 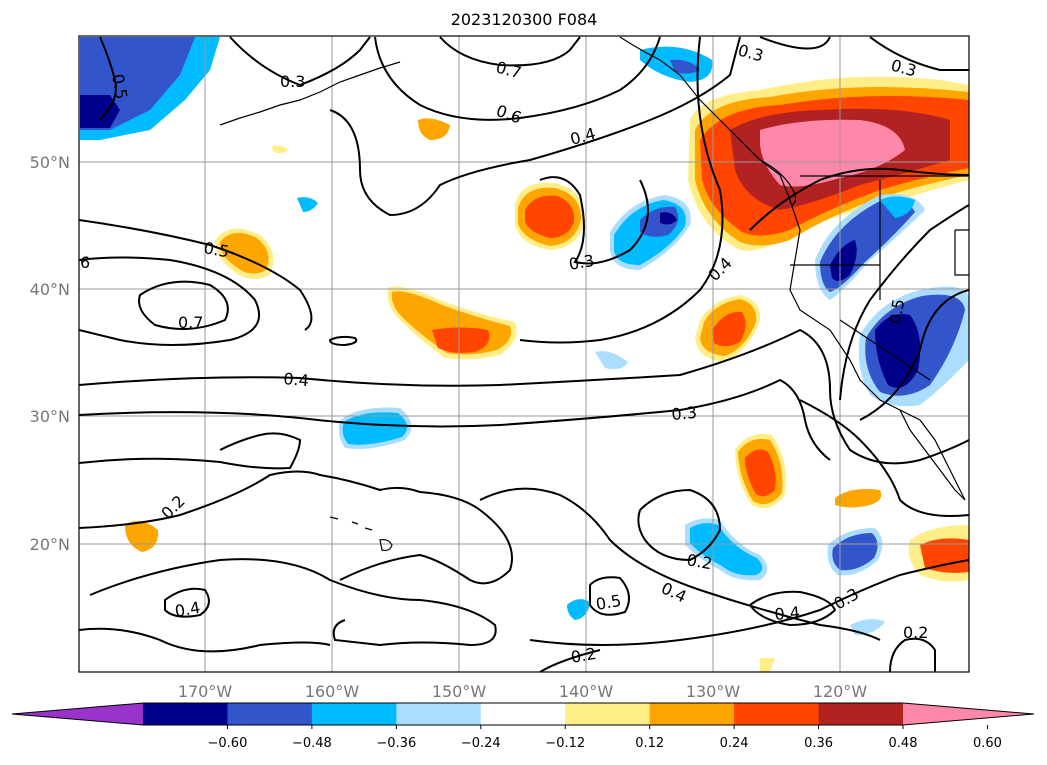 What do you see at coordinates (190, 451) in the screenshot?
I see `contour-0.2-west` at bounding box center [190, 451].